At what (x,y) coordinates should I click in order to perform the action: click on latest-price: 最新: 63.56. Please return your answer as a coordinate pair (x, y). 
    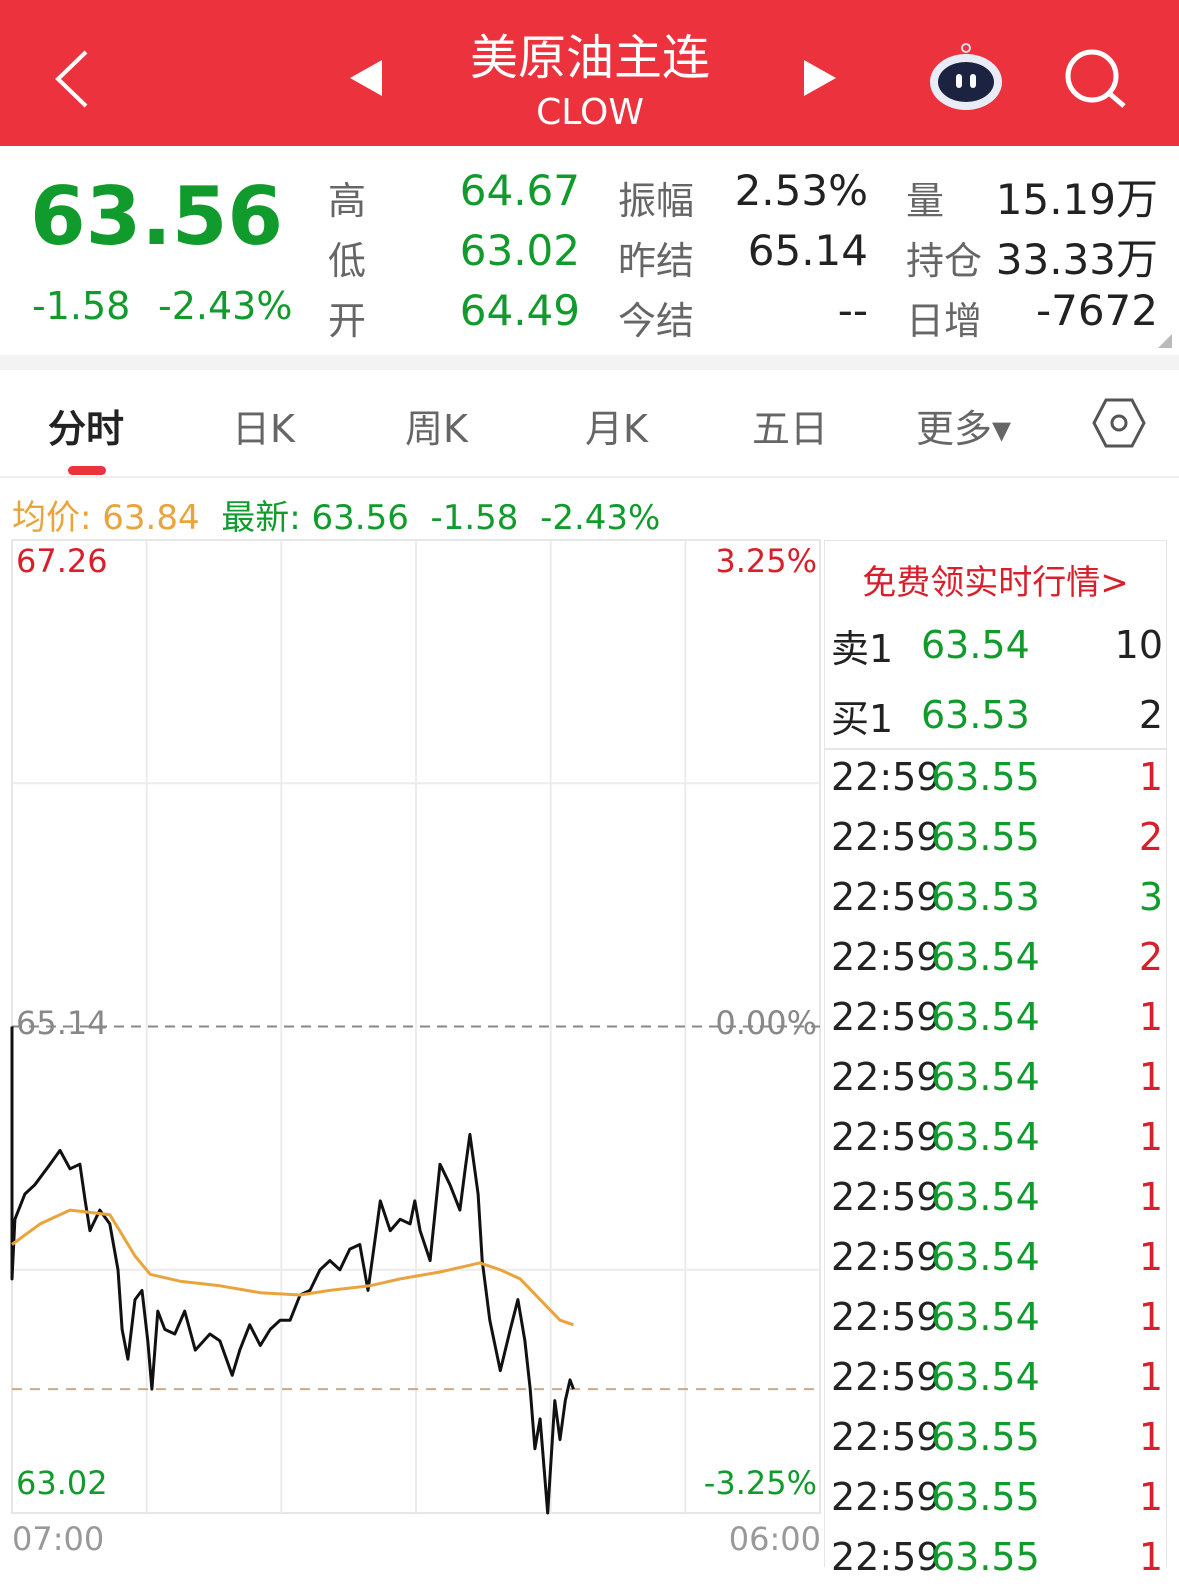
    Looking at the image, I should click on (315, 518).